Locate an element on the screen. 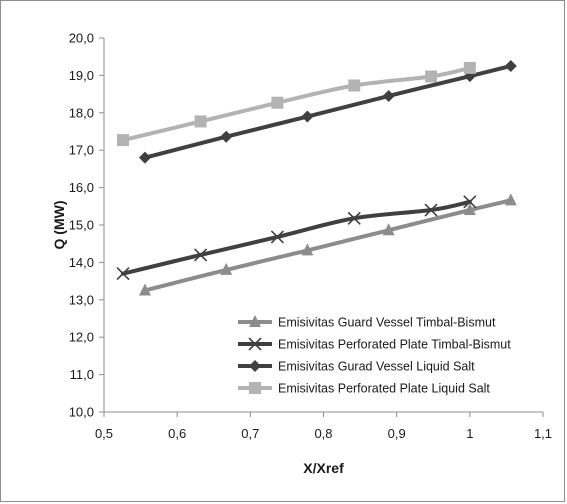 This screenshot has height=504, width=567. legend-item: Emisivitas Gurad Vessel Liquid Salt is located at coordinates (356, 367).